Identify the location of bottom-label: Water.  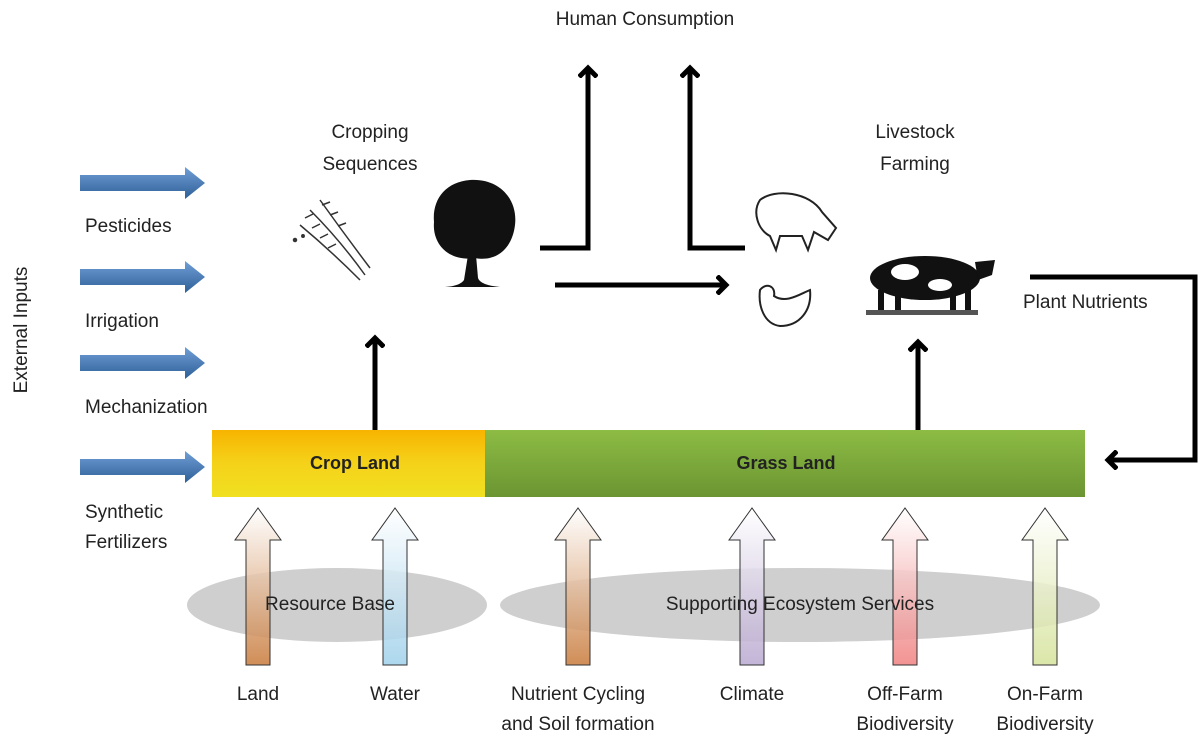
(395, 694).